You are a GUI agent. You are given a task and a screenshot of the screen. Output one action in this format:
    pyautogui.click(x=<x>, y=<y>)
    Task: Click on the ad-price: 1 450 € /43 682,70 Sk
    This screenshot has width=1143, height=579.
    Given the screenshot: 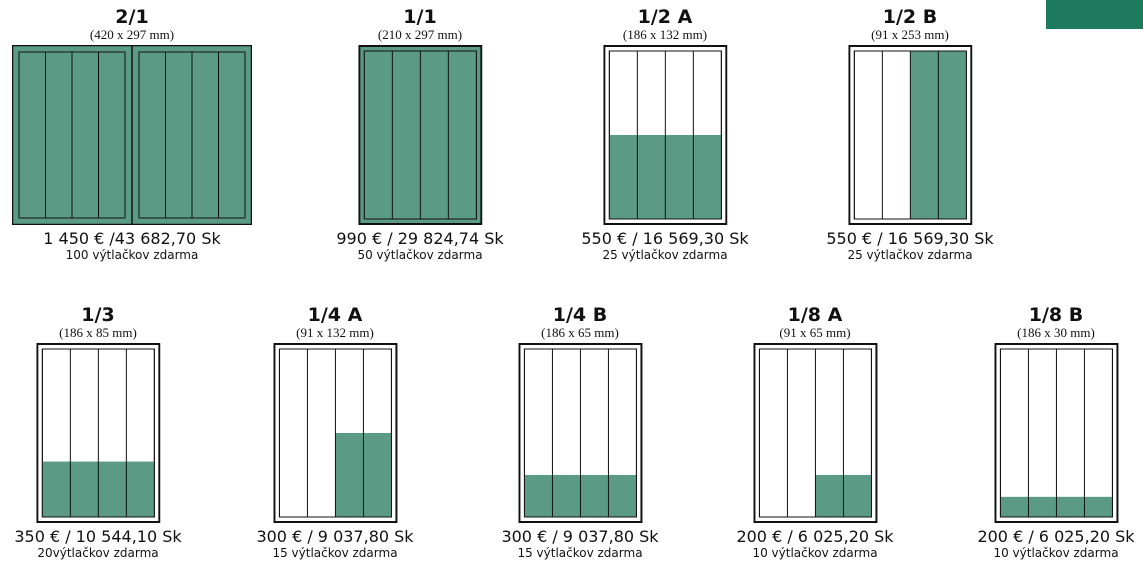 What is the action you would take?
    pyautogui.click(x=132, y=238)
    